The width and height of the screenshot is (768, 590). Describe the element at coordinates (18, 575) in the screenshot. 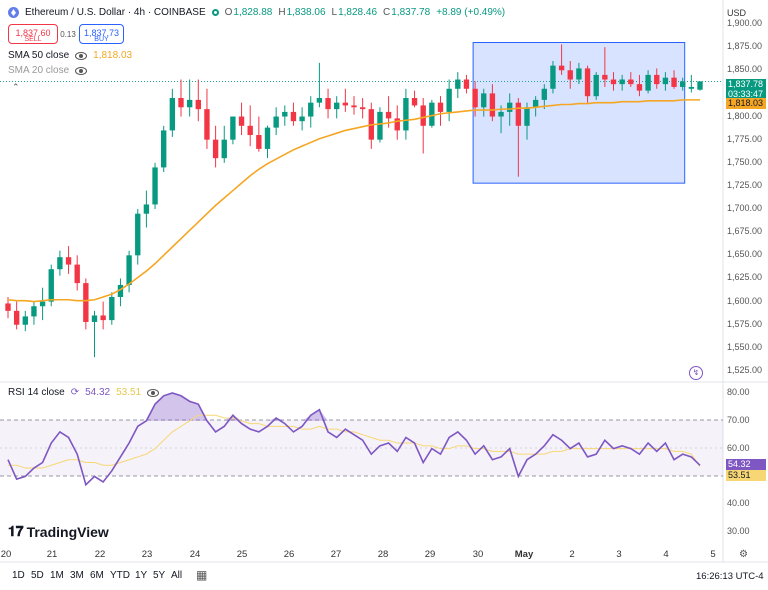

I see `range-button: 1D` at that location.